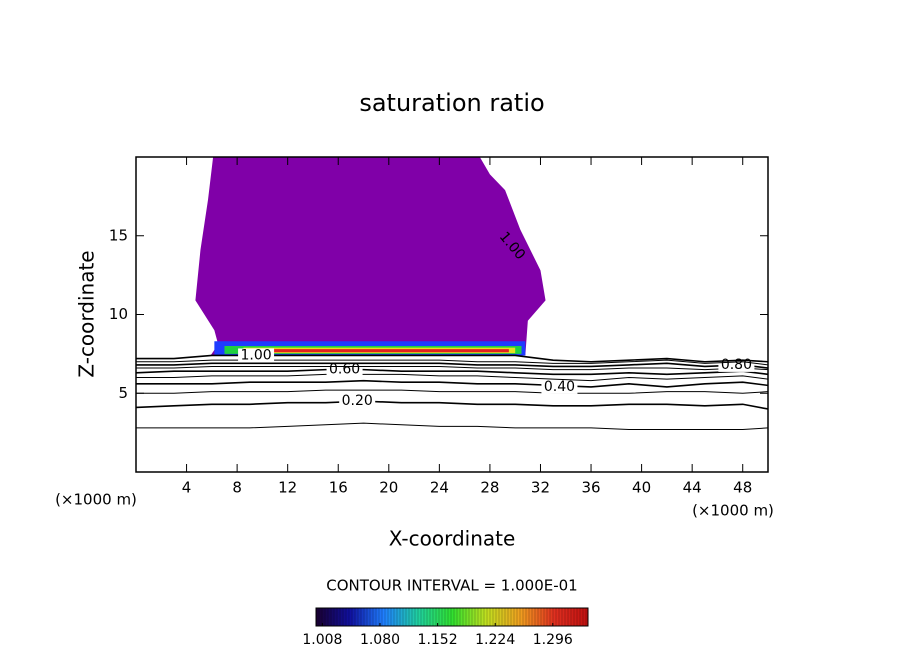 The image size is (904, 654). I want to click on x-tick-label: 8, so click(237, 488).